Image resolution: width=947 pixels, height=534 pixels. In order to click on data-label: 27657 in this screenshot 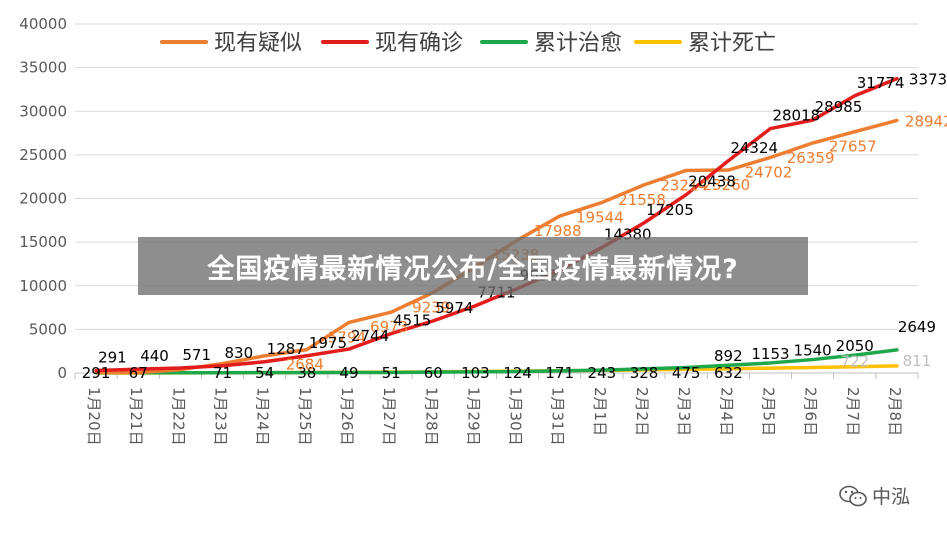, I will do `click(853, 147)`.